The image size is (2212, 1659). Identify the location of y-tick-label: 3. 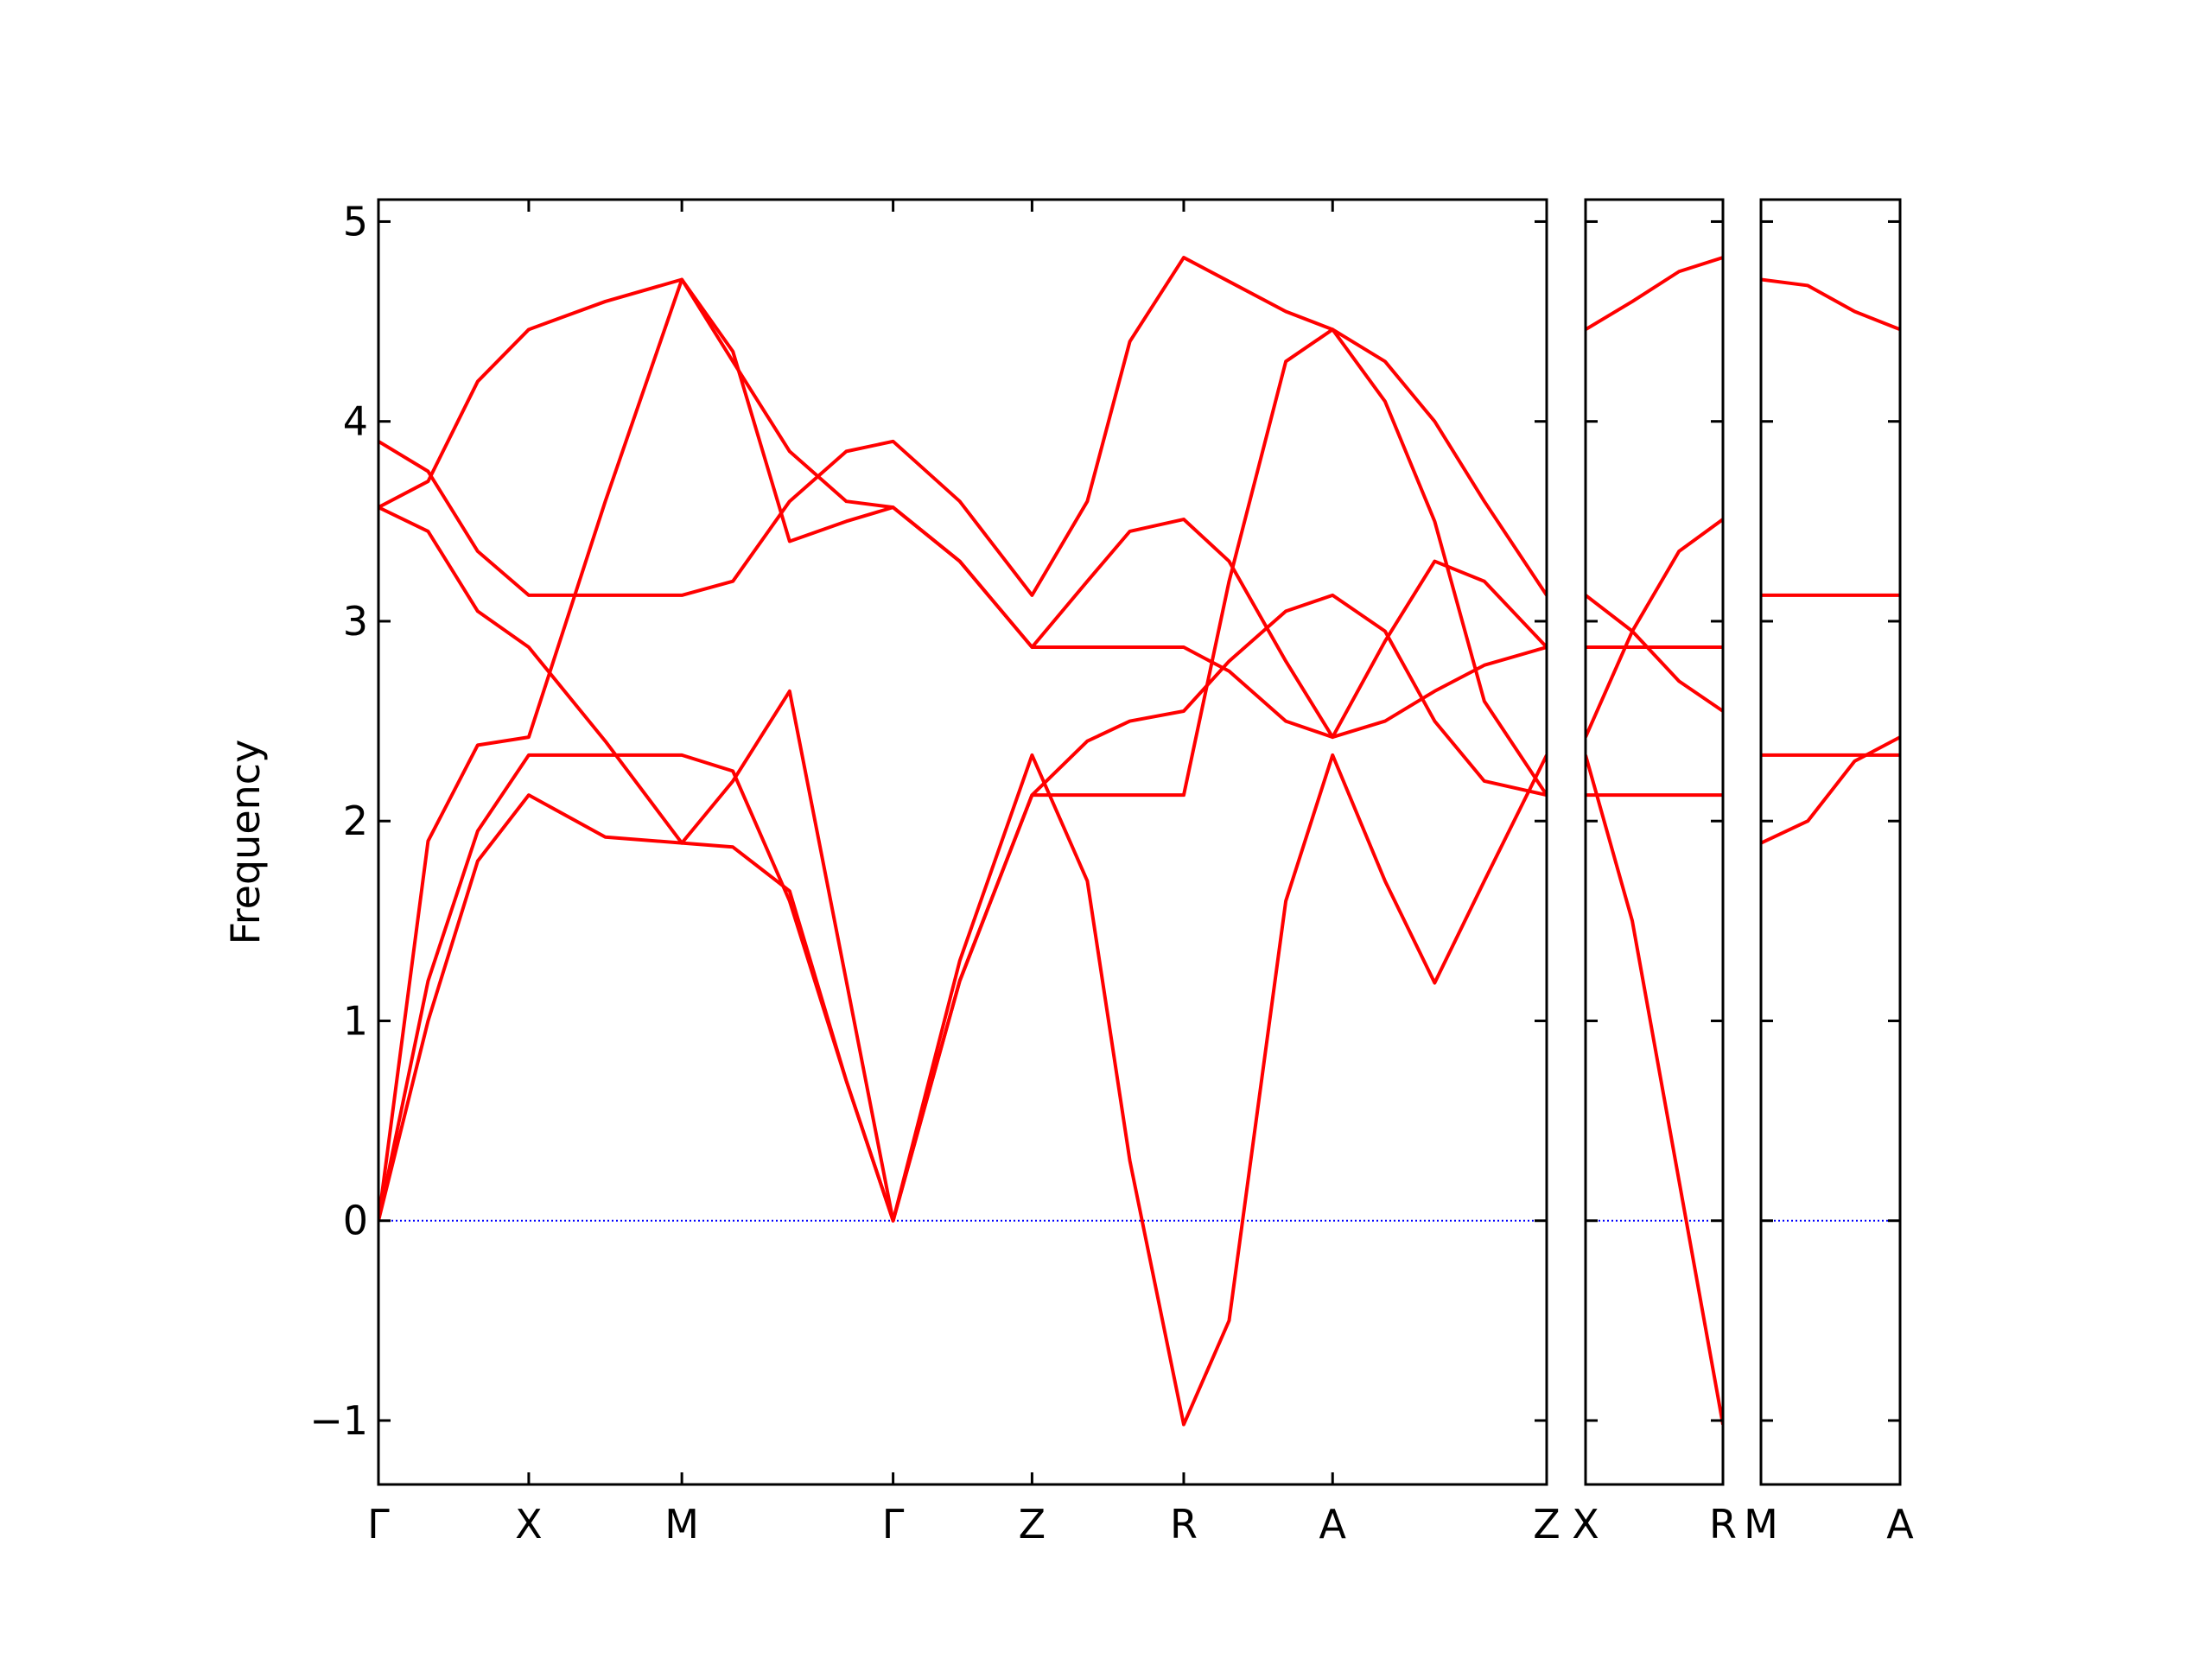
(355, 621).